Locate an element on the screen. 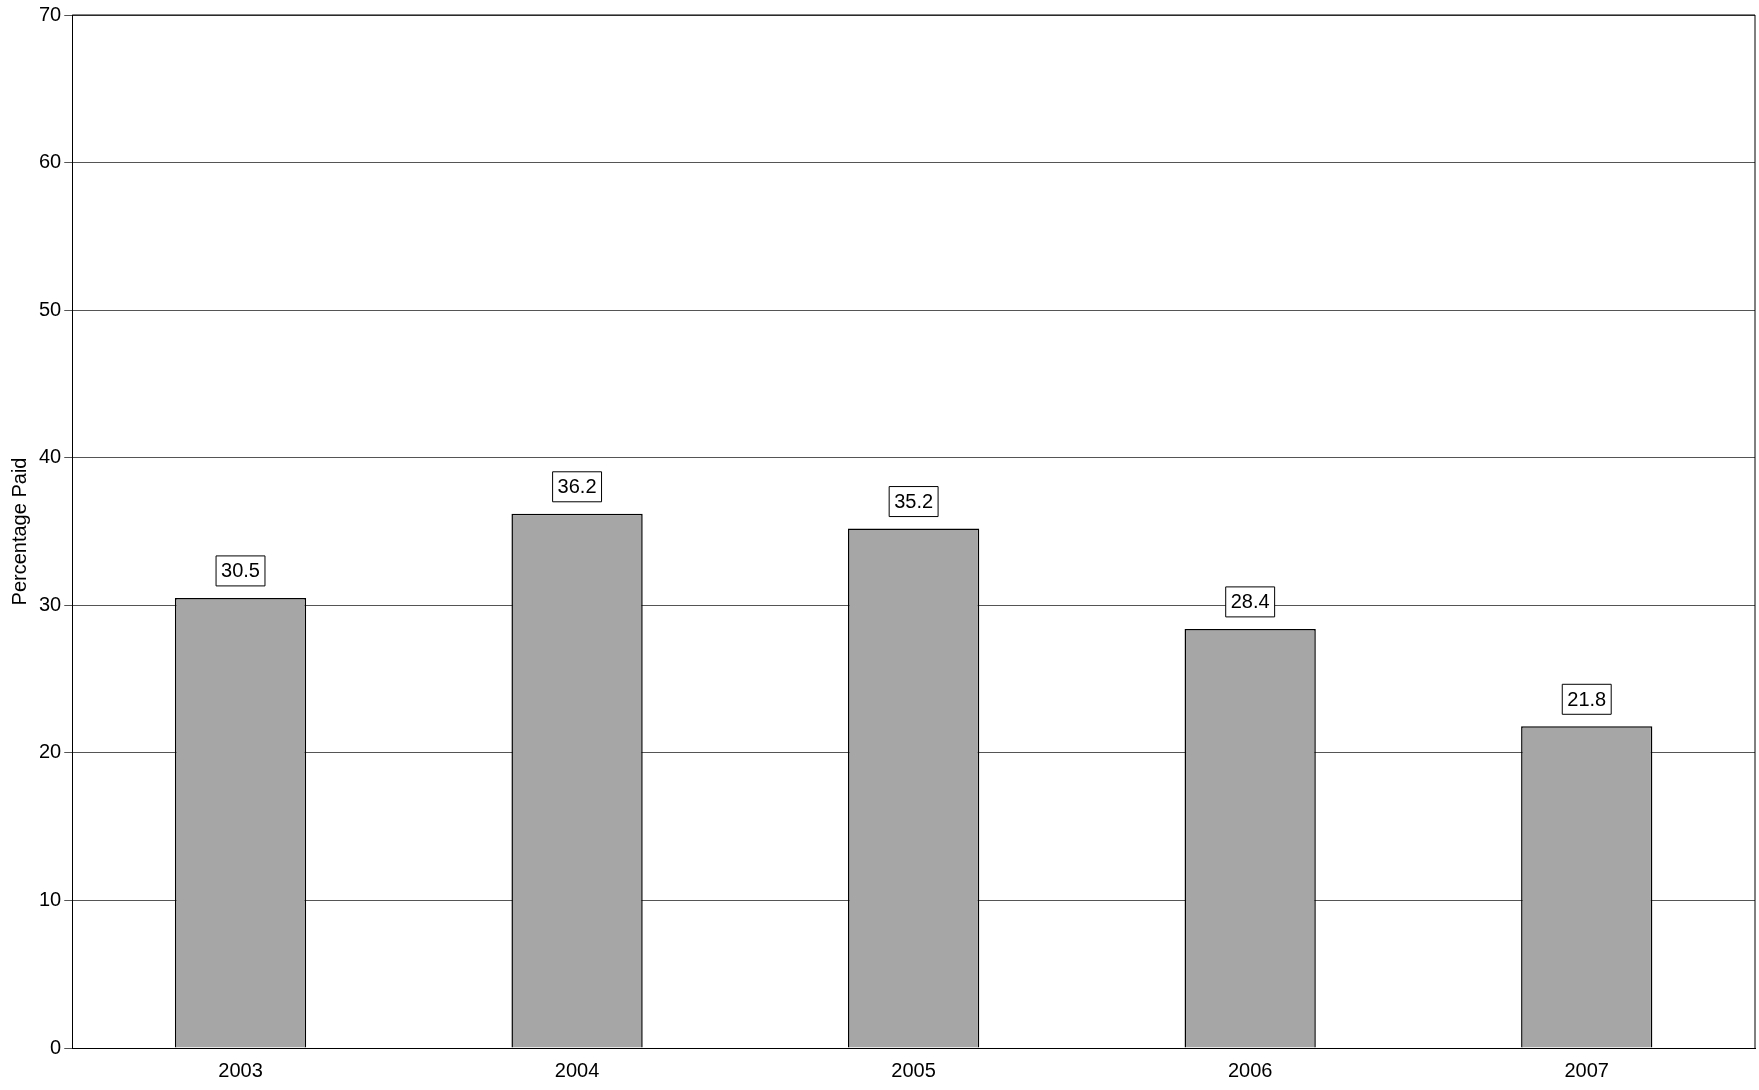 Image resolution: width=1759 pixels, height=1090 pixels. y-tick-label: 60 is located at coordinates (50, 161).